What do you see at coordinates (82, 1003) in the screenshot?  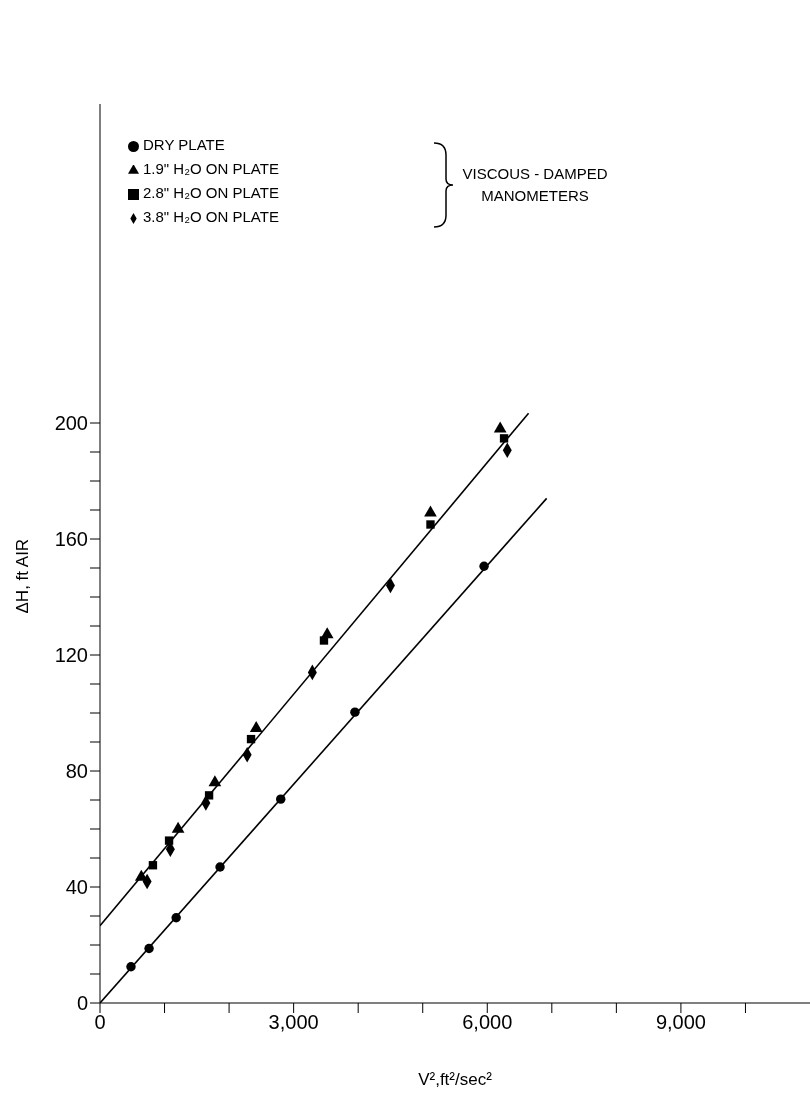 I see `y-tick-label: 0` at bounding box center [82, 1003].